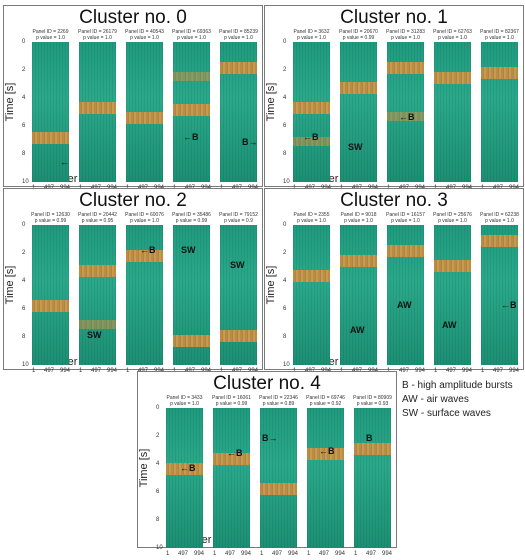 The height and width of the screenshot is (560, 525). Describe the element at coordinates (394, 200) in the screenshot. I see `cluster-title: Cluster no. 3` at that location.